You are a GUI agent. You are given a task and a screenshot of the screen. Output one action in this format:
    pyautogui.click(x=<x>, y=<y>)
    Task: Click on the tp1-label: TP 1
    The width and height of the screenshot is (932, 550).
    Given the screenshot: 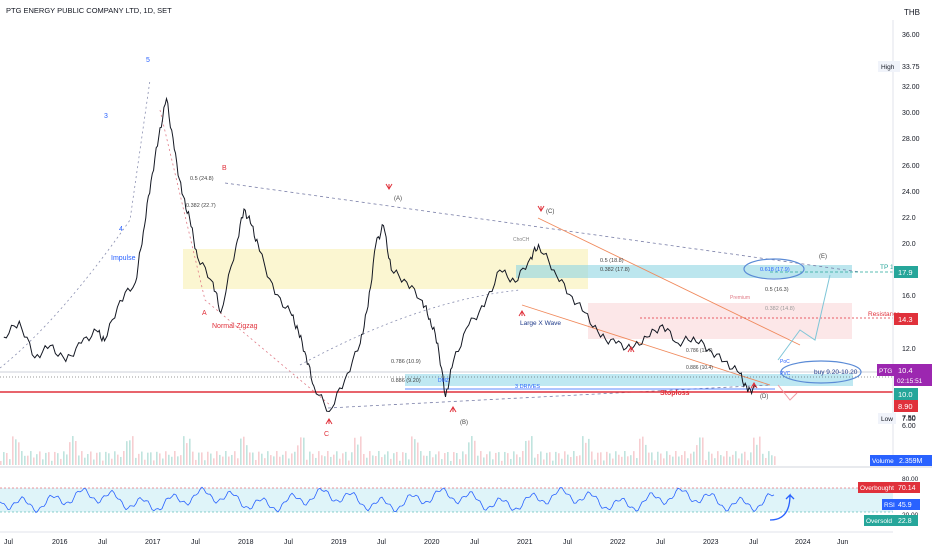 What is the action you would take?
    pyautogui.click(x=887, y=267)
    